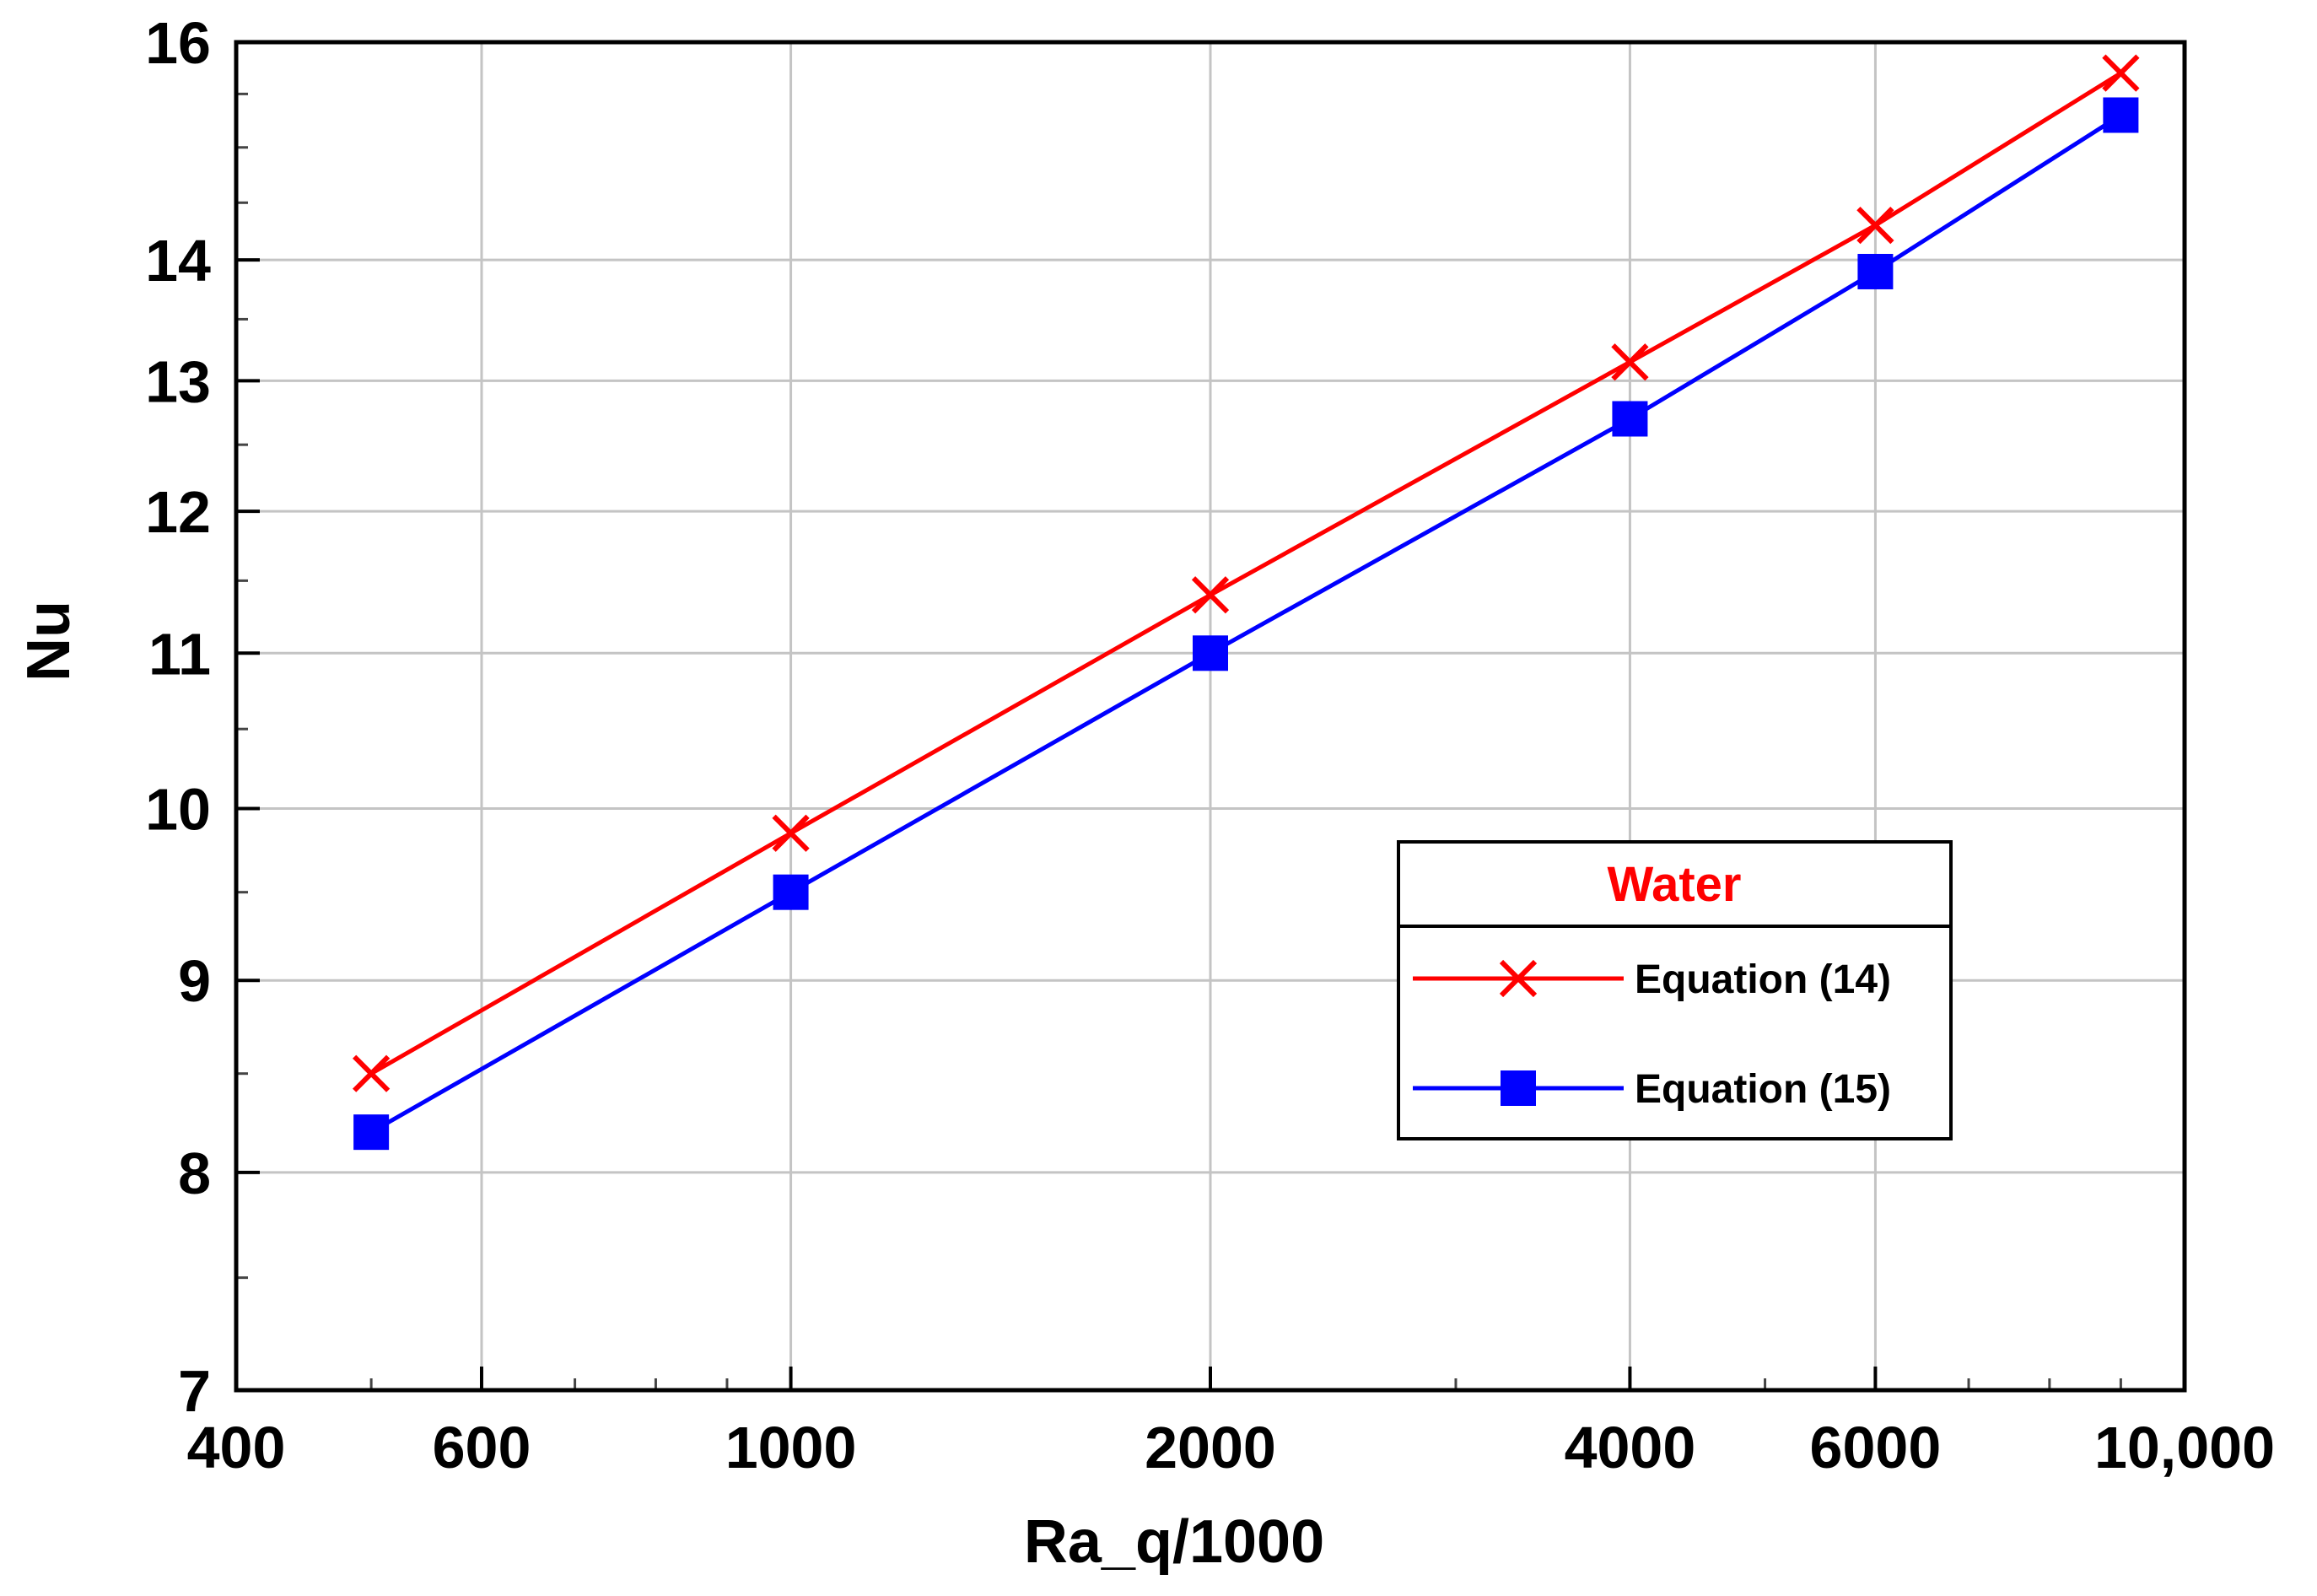 The width and height of the screenshot is (2317, 1596). What do you see at coordinates (178, 43) in the screenshot?
I see `y-tick-label: 16` at bounding box center [178, 43].